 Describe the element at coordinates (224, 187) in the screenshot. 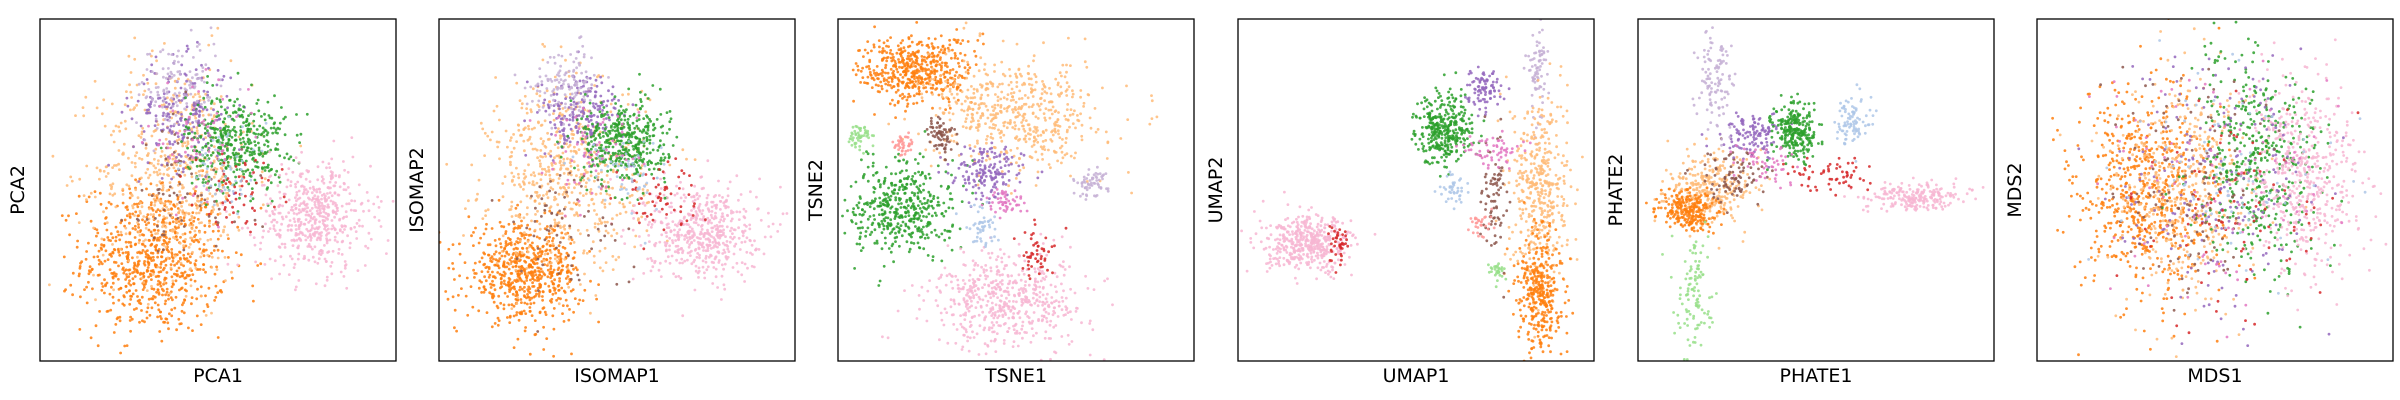

I see `data-point-light-blue` at that location.